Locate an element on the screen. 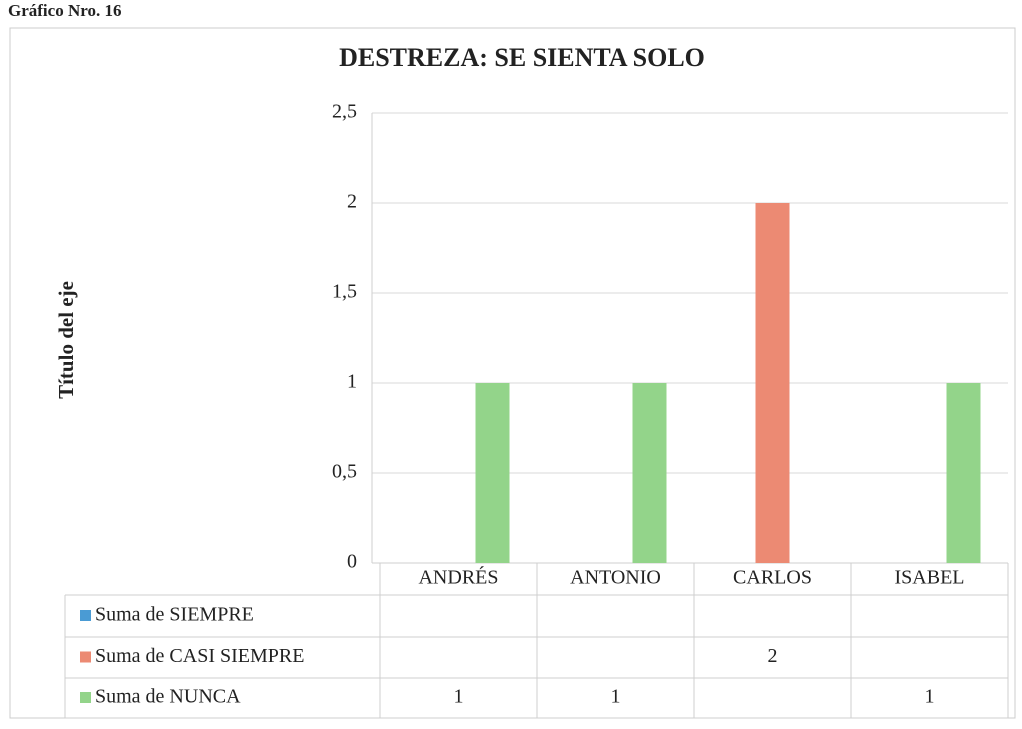 This screenshot has width=1022, height=729. x-tick-label: ISABEL is located at coordinates (930, 578).